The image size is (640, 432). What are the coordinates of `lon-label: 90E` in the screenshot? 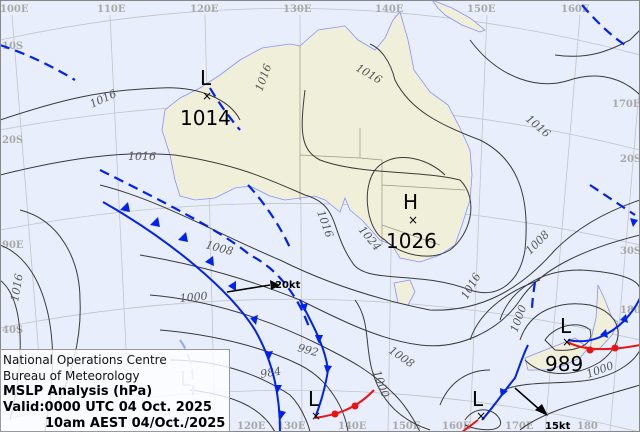 It's located at (13, 245).